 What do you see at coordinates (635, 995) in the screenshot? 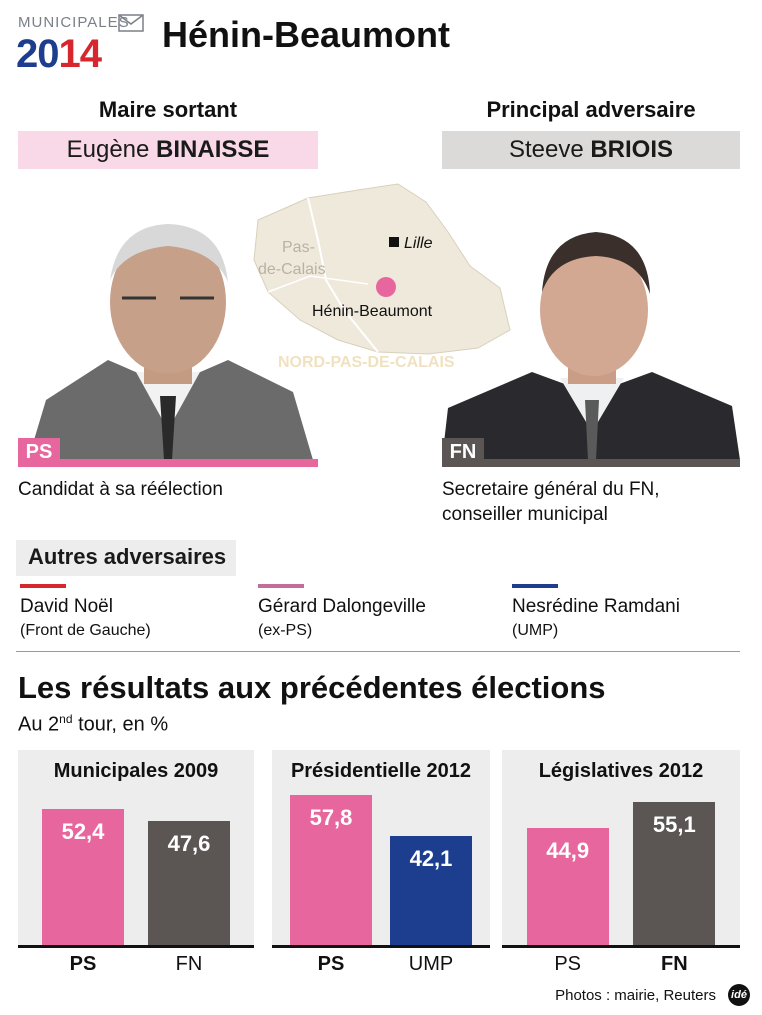
I see `photo-credit: Photos : mairie, Reuters` at bounding box center [635, 995].